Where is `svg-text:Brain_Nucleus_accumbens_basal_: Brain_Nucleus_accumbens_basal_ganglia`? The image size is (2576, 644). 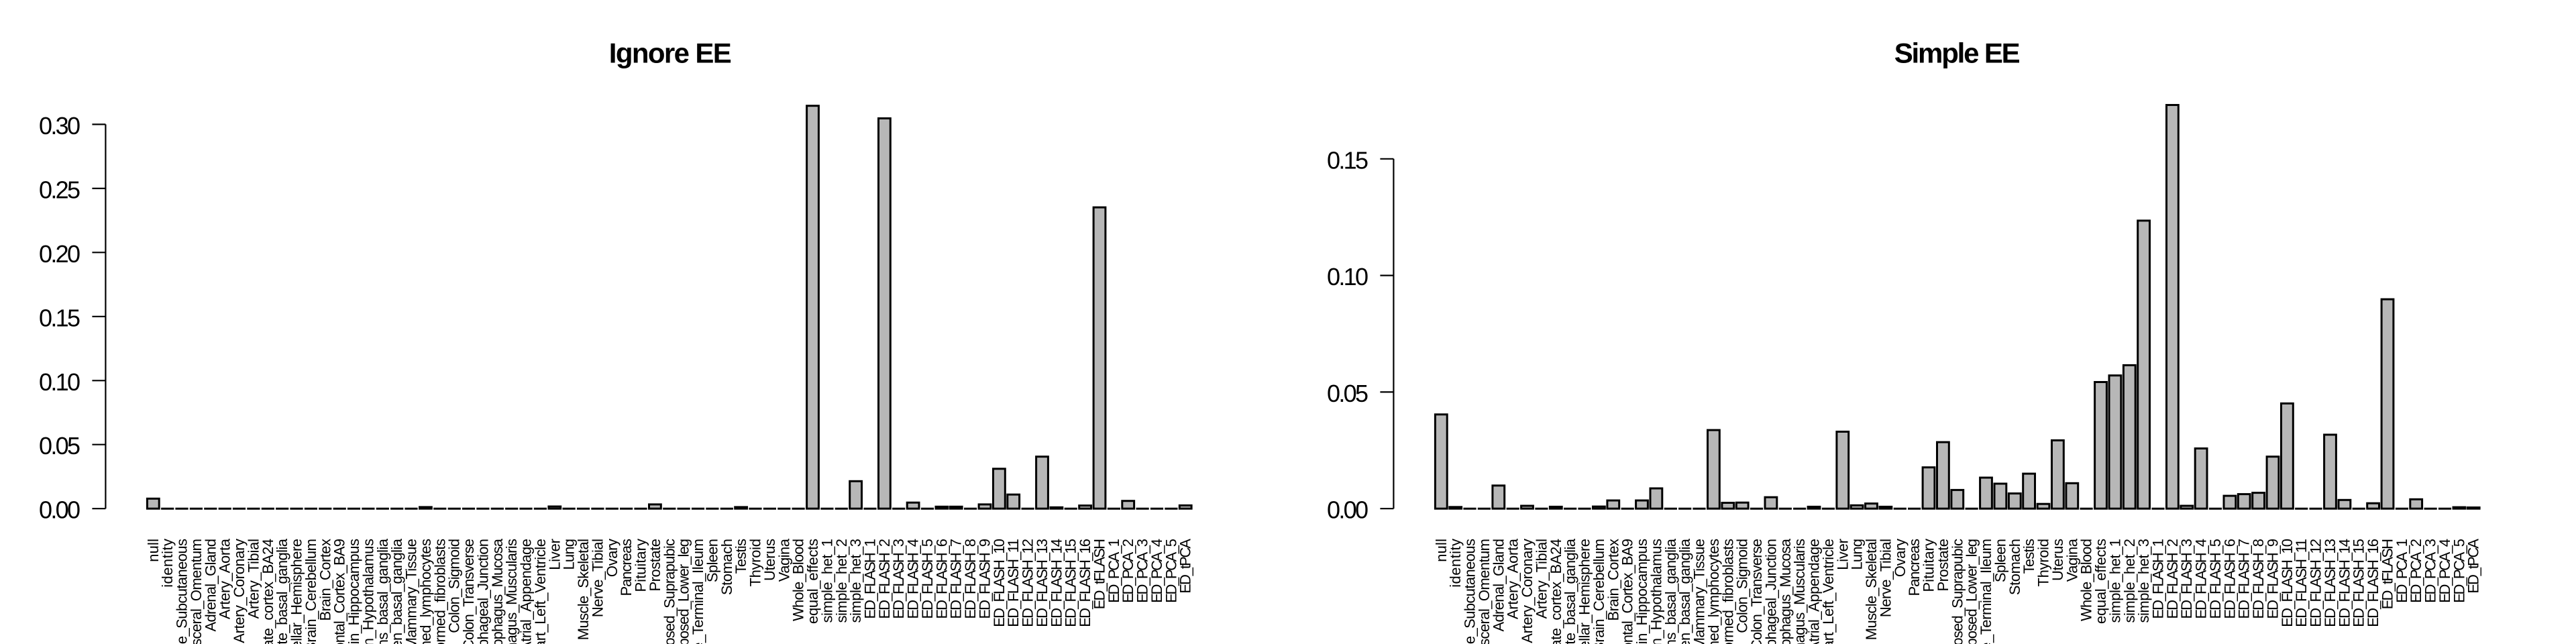
svg-text:Brain_Nucleus_accumbens_basal_: Brain_Nucleus_accumbens_basal_ganglia is located at coordinates (382, 591).